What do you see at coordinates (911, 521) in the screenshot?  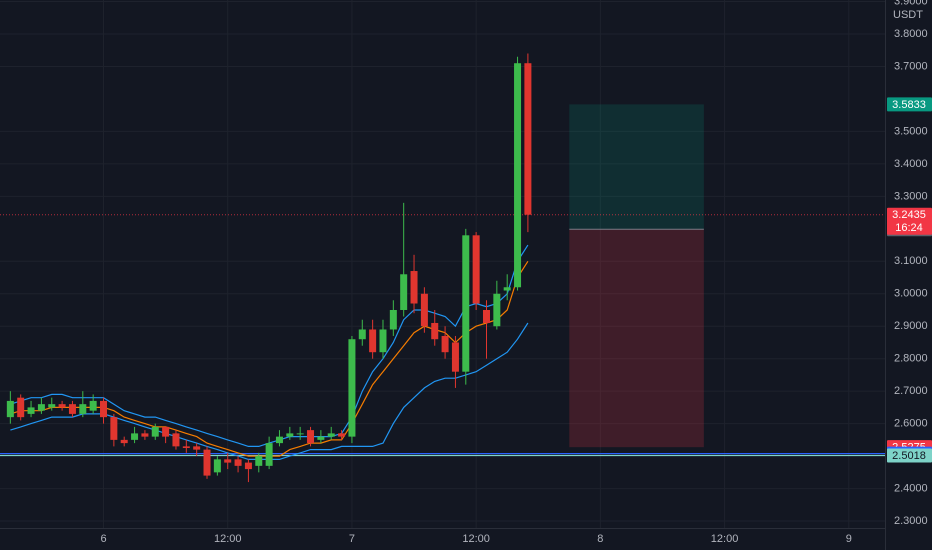 I see `y-tick-label: 2.3000` at bounding box center [911, 521].